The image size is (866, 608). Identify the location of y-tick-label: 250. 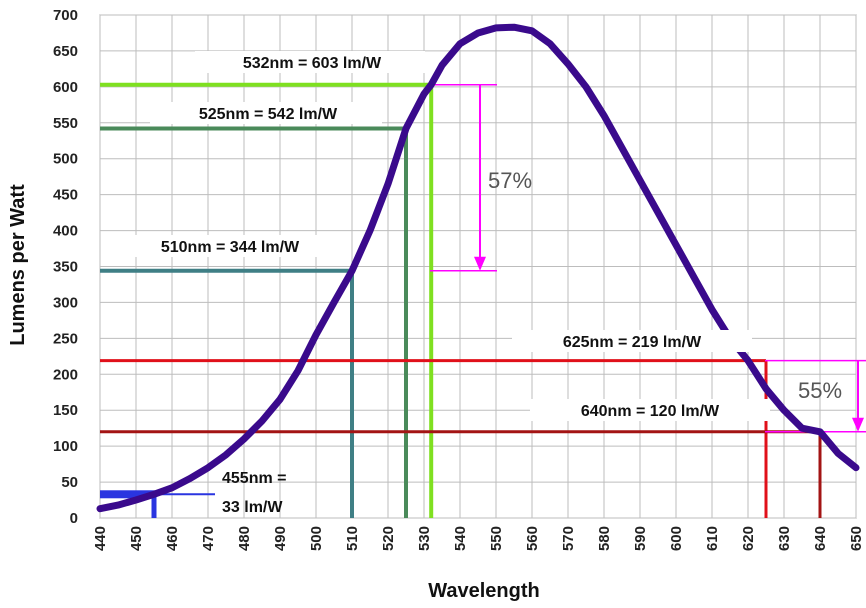
(65, 338).